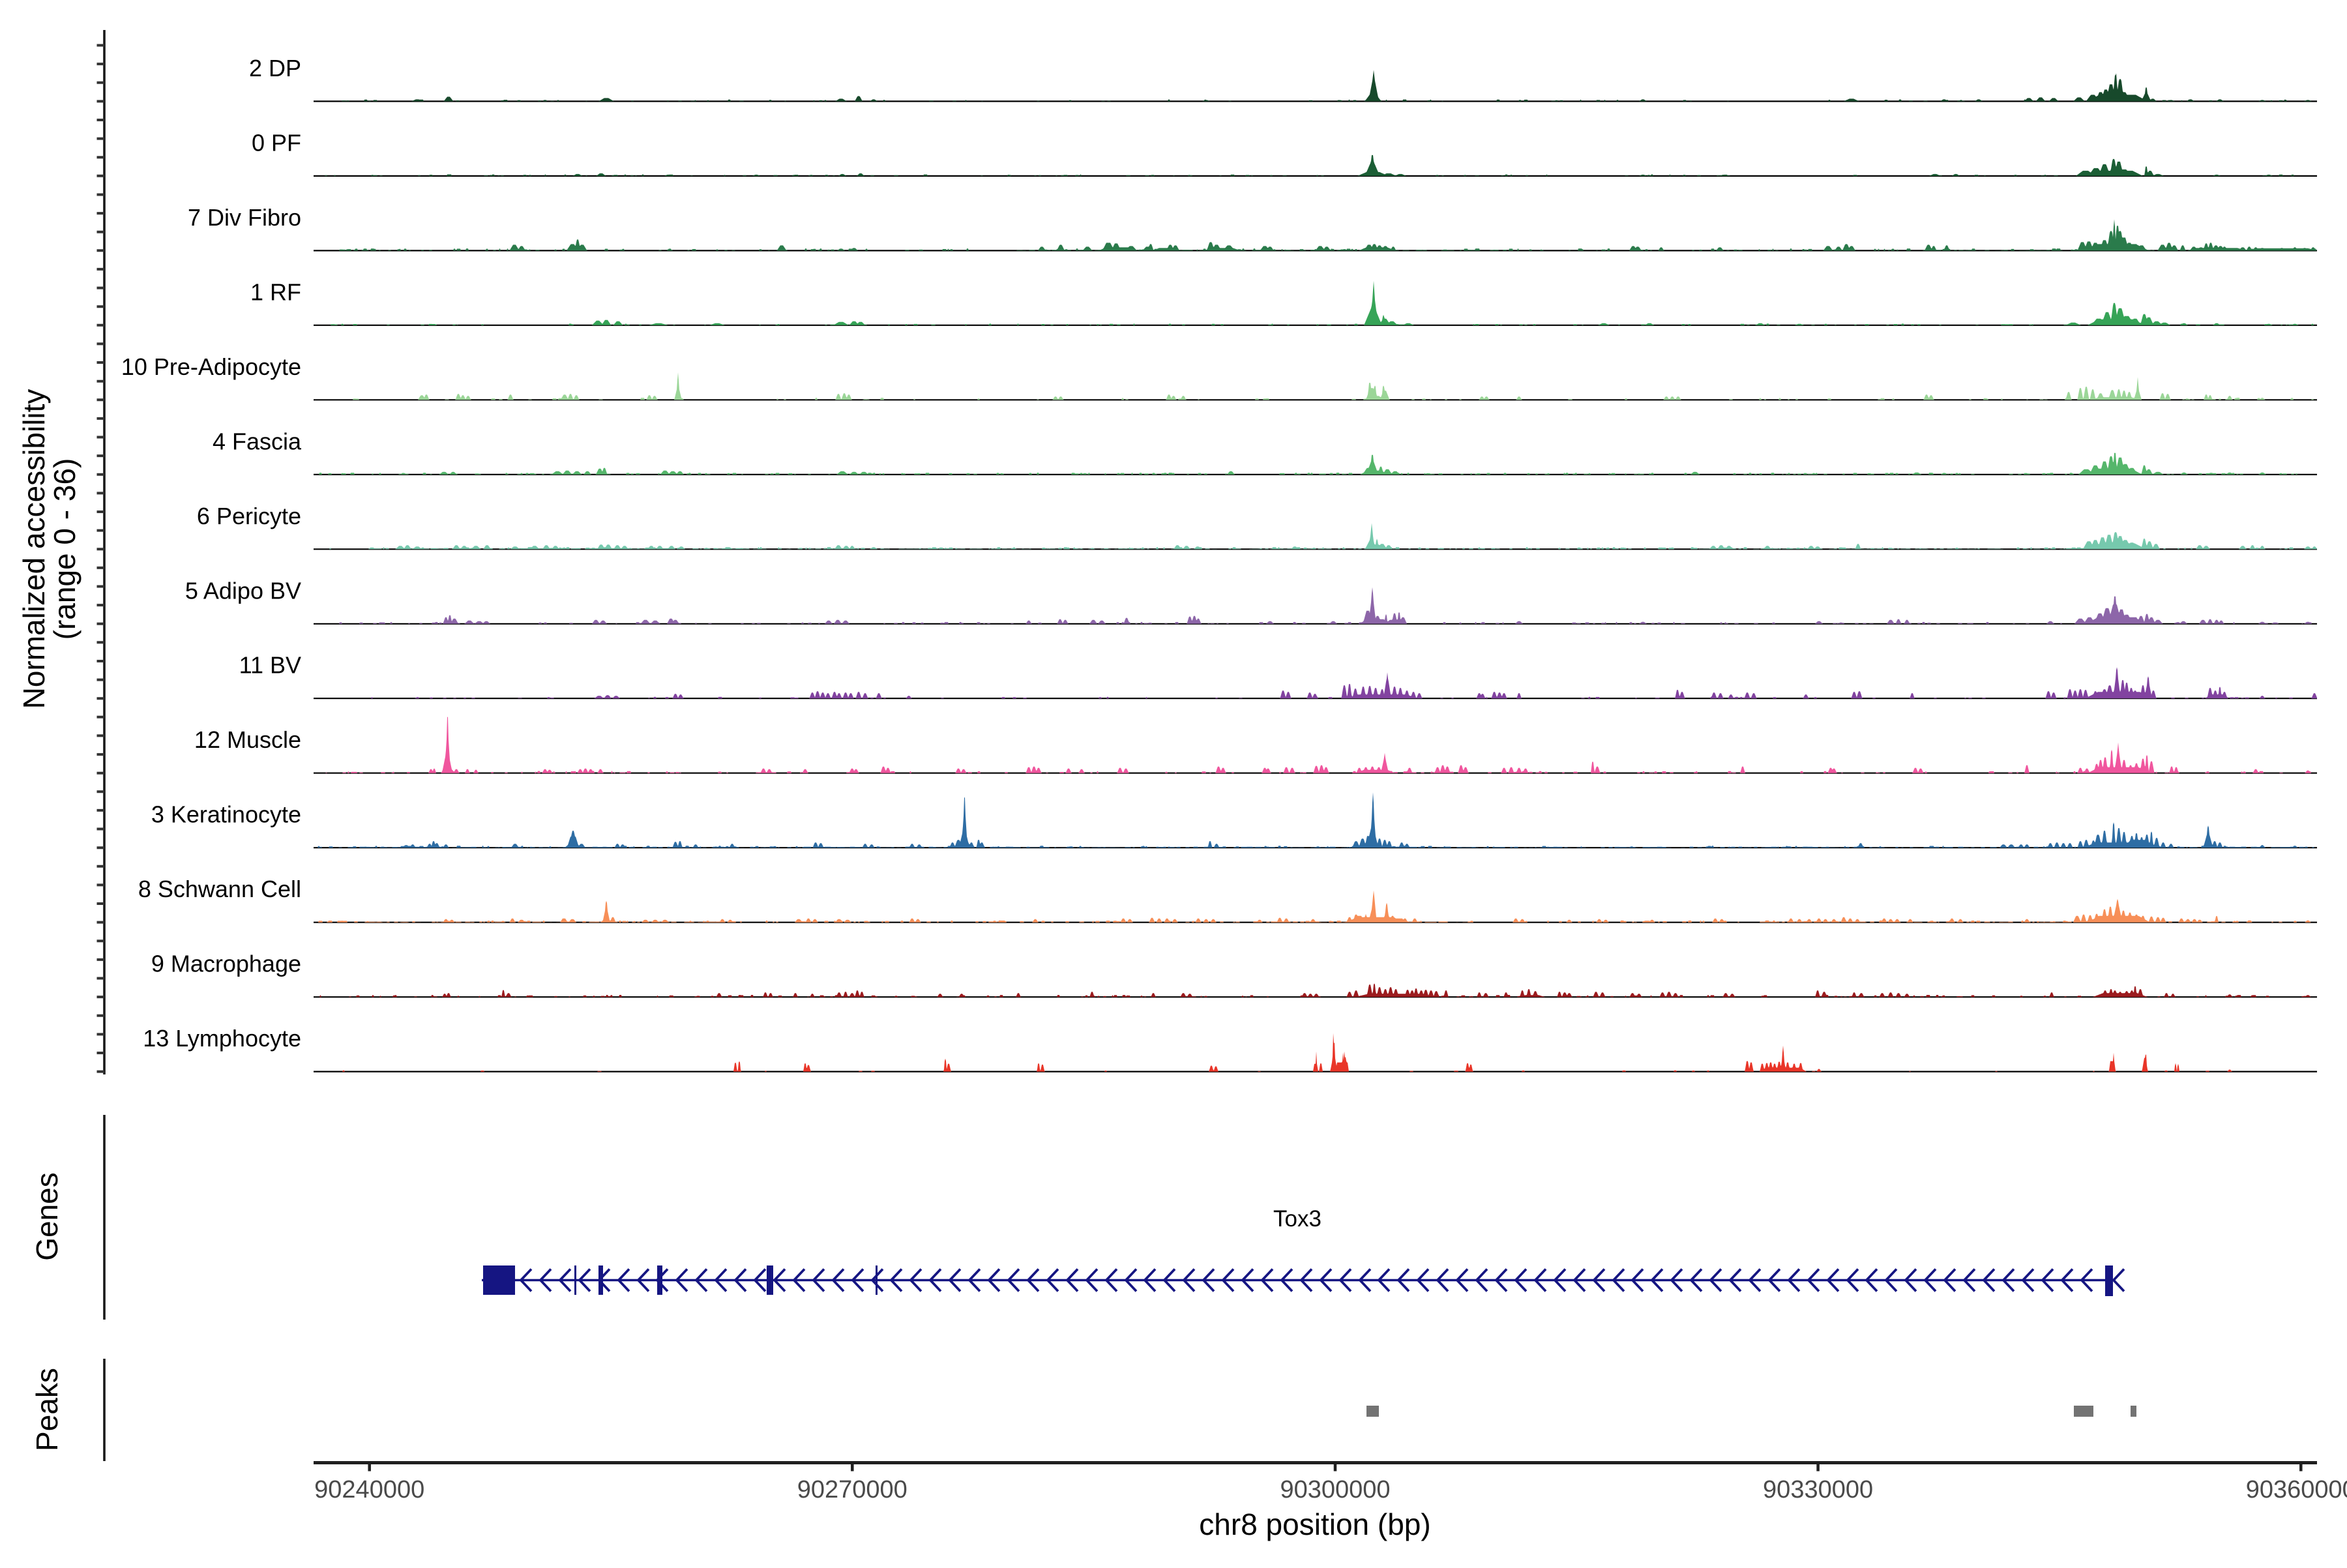  What do you see at coordinates (270, 666) in the screenshot?
I see `svg-text: 11 BV` at bounding box center [270, 666].